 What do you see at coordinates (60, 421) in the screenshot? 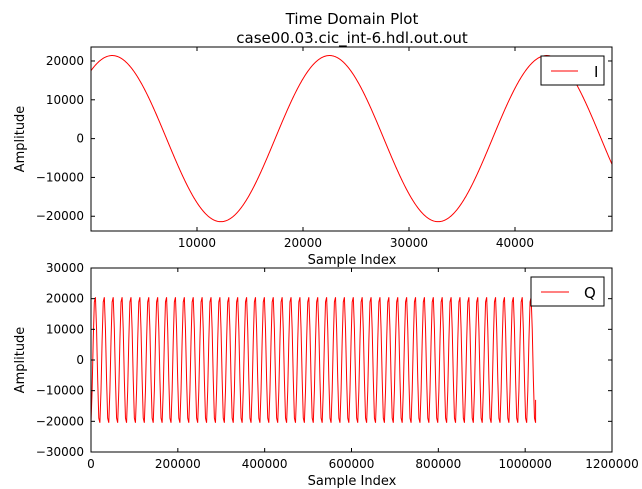
I see `bottom-plot-ytick-label: −20000` at bounding box center [60, 421].